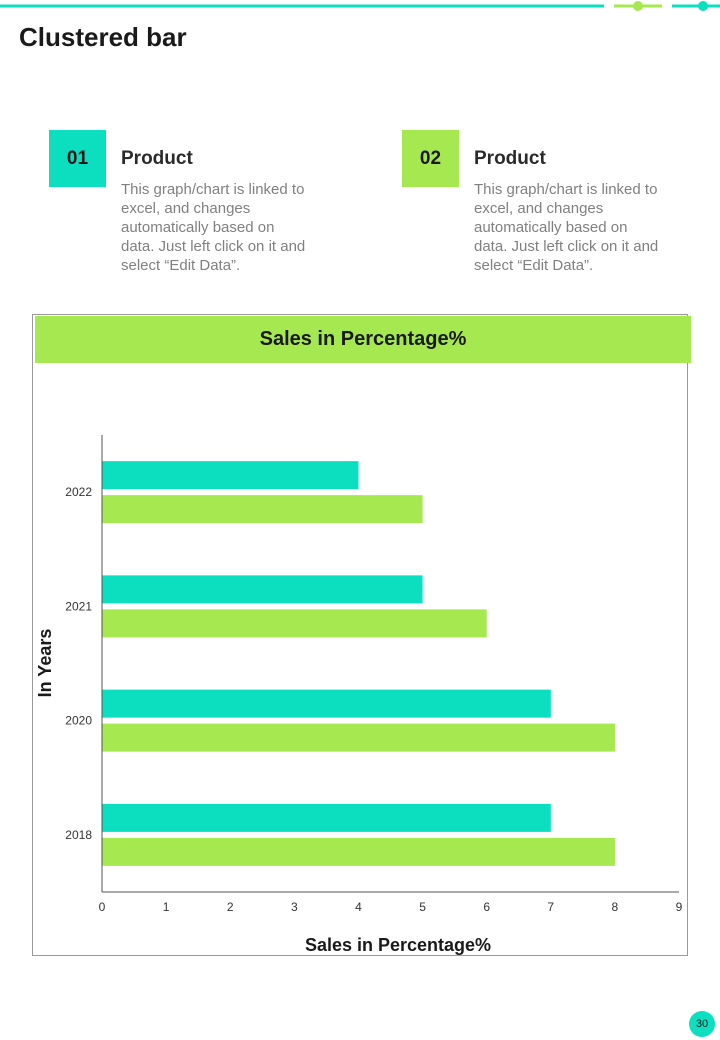  Describe the element at coordinates (358, 907) in the screenshot. I see `x-tick-label: 4` at that location.